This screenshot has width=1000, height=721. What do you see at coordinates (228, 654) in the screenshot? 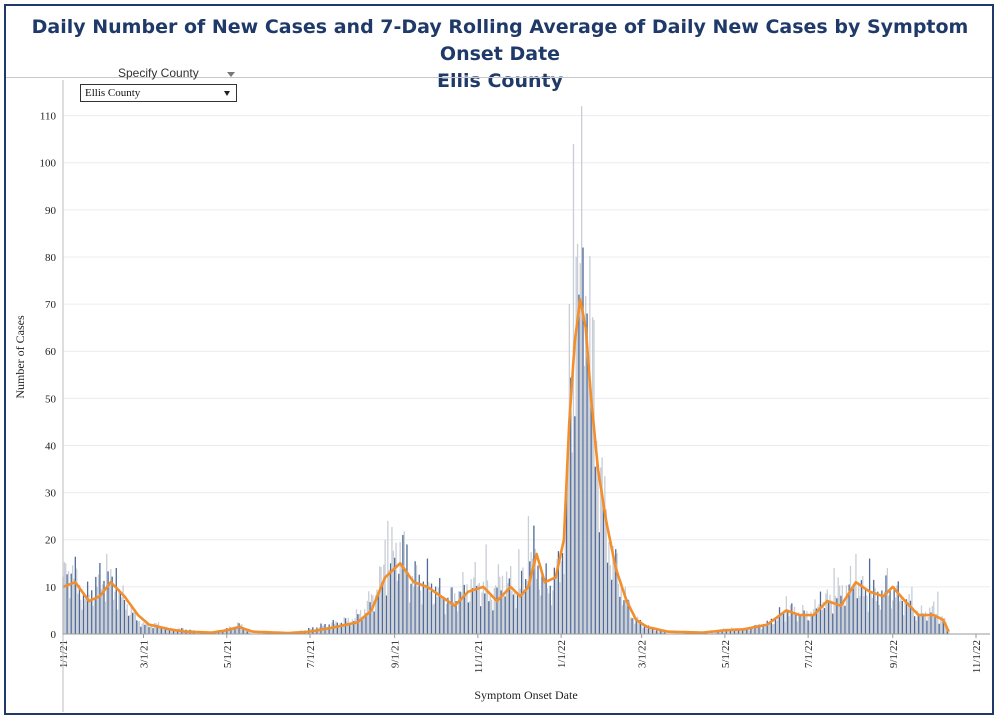
I see `x-tick-label: 5/1/21` at bounding box center [228, 654].